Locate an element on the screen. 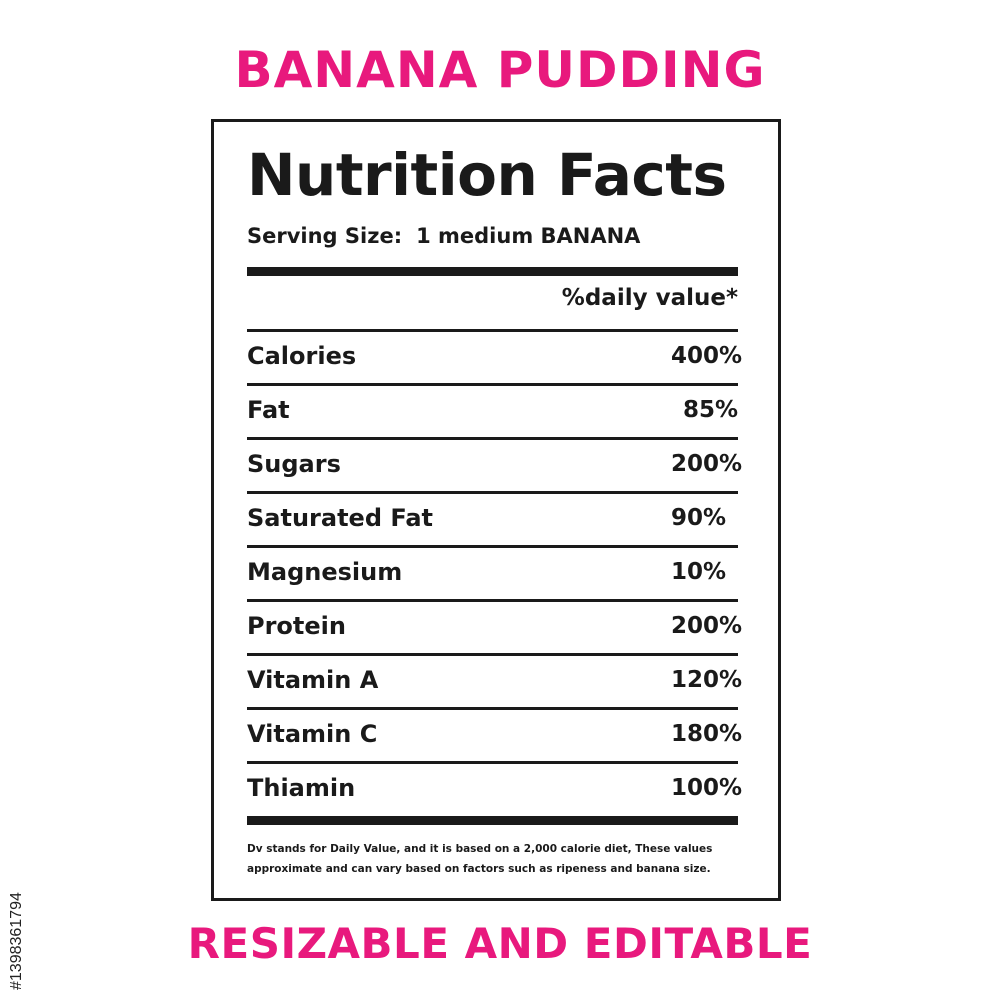 This screenshot has width=1000, height=1000. nutrient-name: Sugars is located at coordinates (294, 464).